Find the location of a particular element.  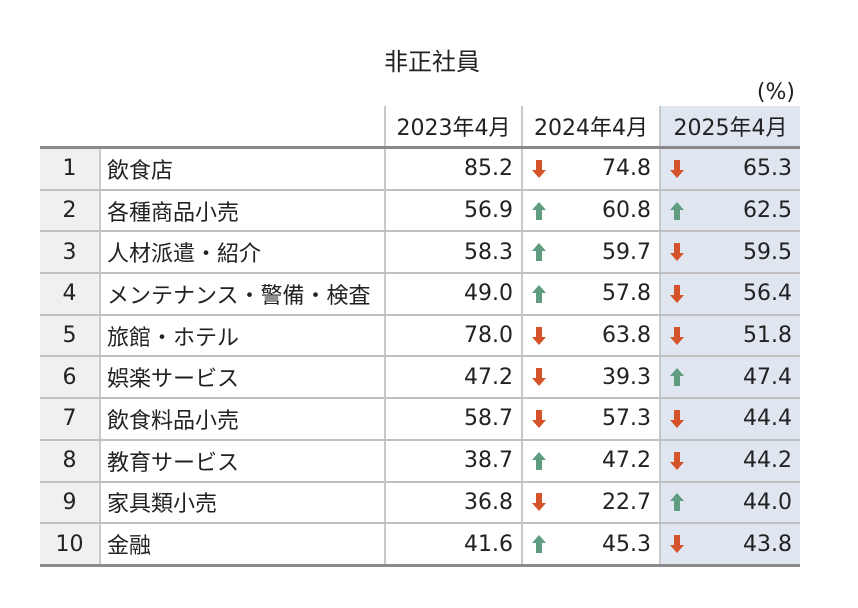

header: 2025年4月 is located at coordinates (729, 127).